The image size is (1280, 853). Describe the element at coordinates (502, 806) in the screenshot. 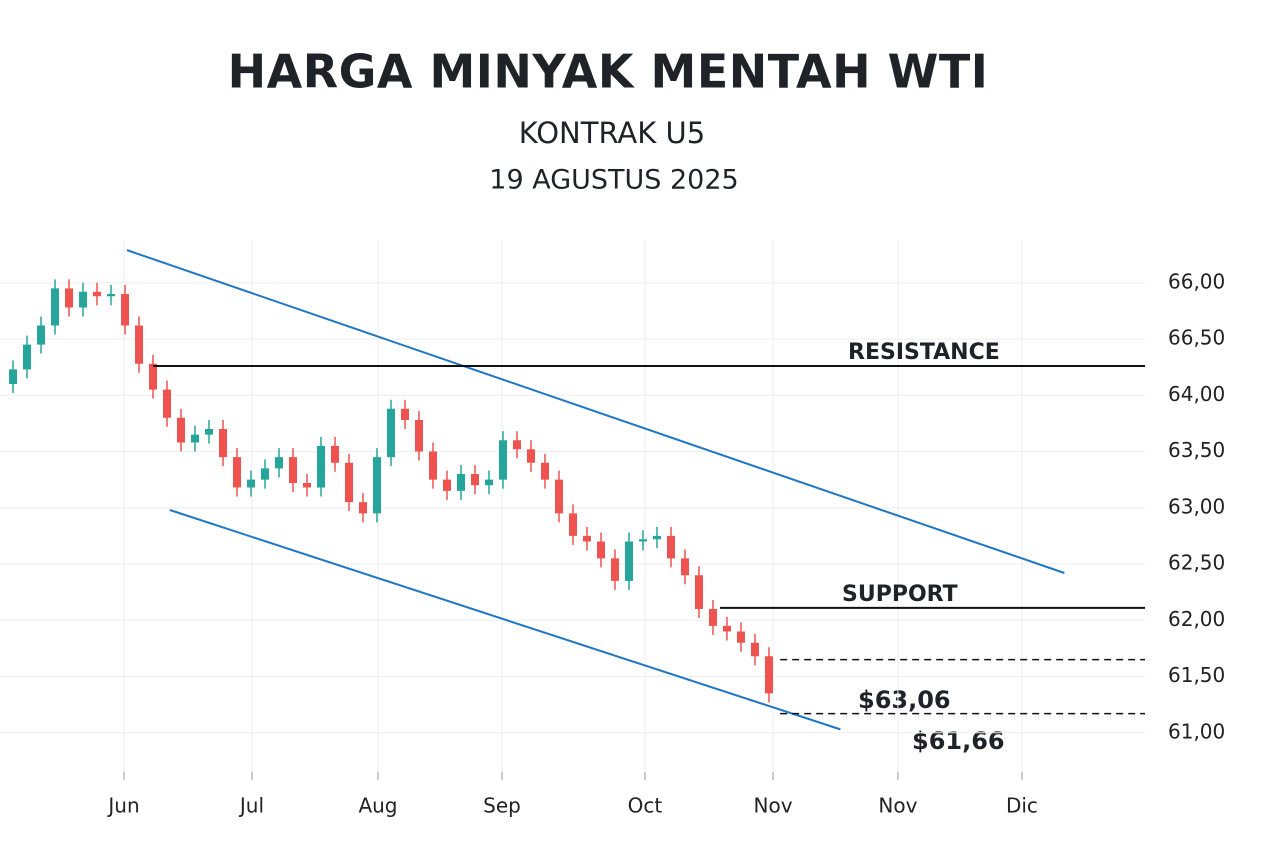

I see `x-tick-label: Sep` at that location.